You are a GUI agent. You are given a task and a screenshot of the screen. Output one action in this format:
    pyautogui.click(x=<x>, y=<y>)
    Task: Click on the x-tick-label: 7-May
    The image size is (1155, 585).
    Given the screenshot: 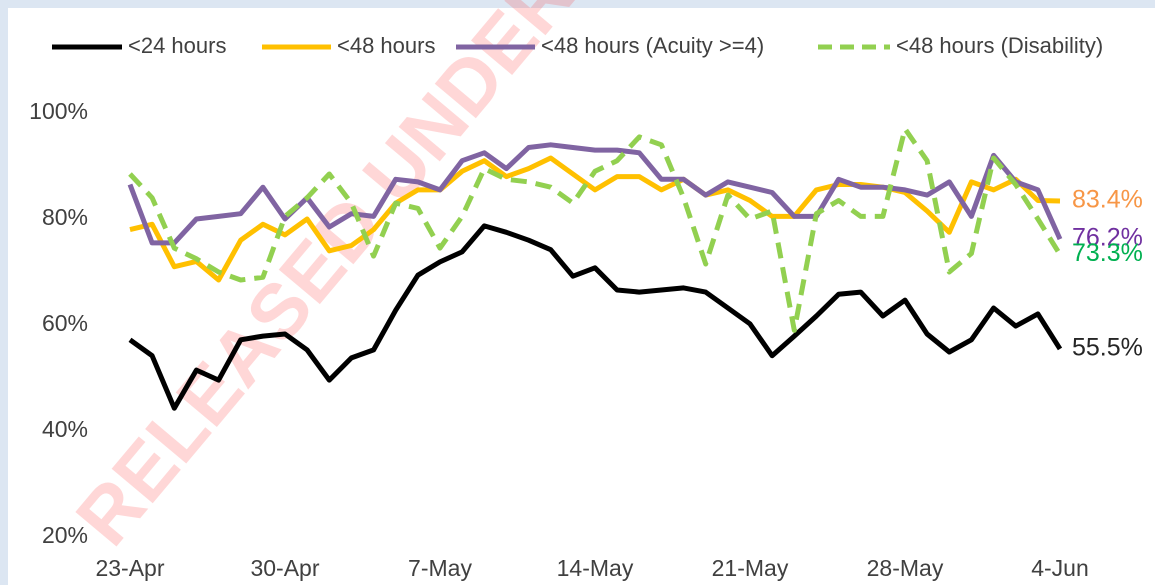 What is the action you would take?
    pyautogui.click(x=440, y=568)
    